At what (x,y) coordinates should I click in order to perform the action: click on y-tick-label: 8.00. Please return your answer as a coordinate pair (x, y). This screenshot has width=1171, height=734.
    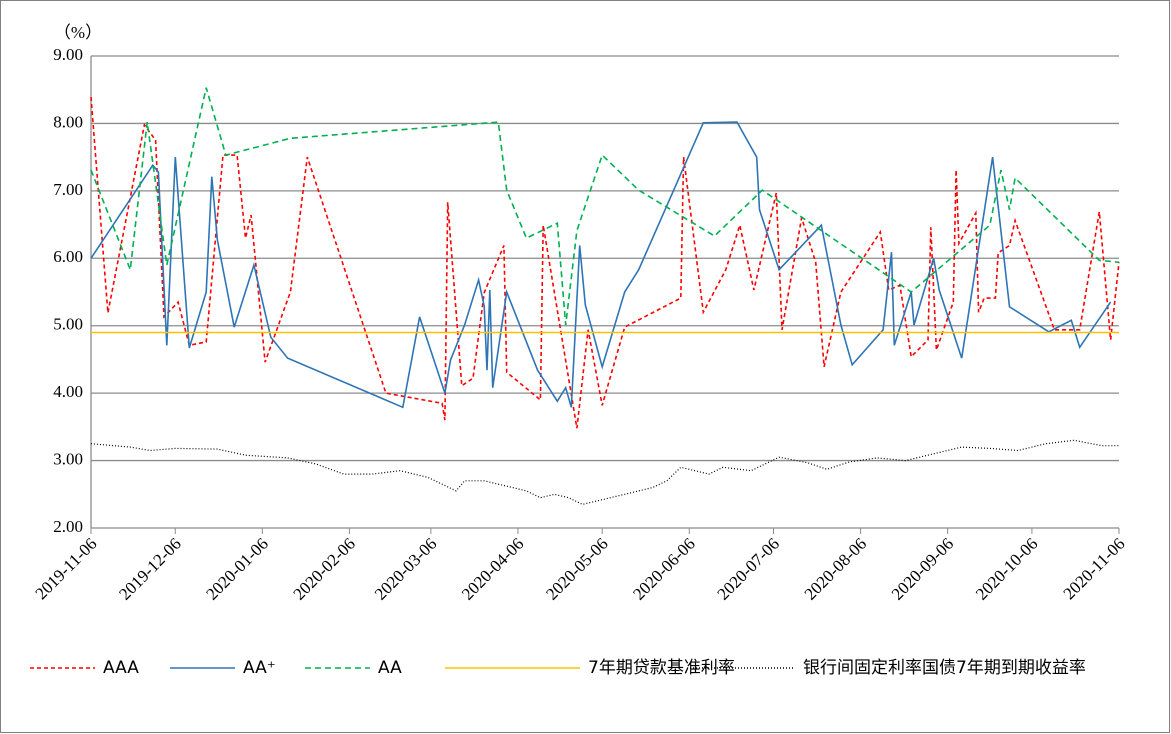
    Looking at the image, I should click on (68, 121).